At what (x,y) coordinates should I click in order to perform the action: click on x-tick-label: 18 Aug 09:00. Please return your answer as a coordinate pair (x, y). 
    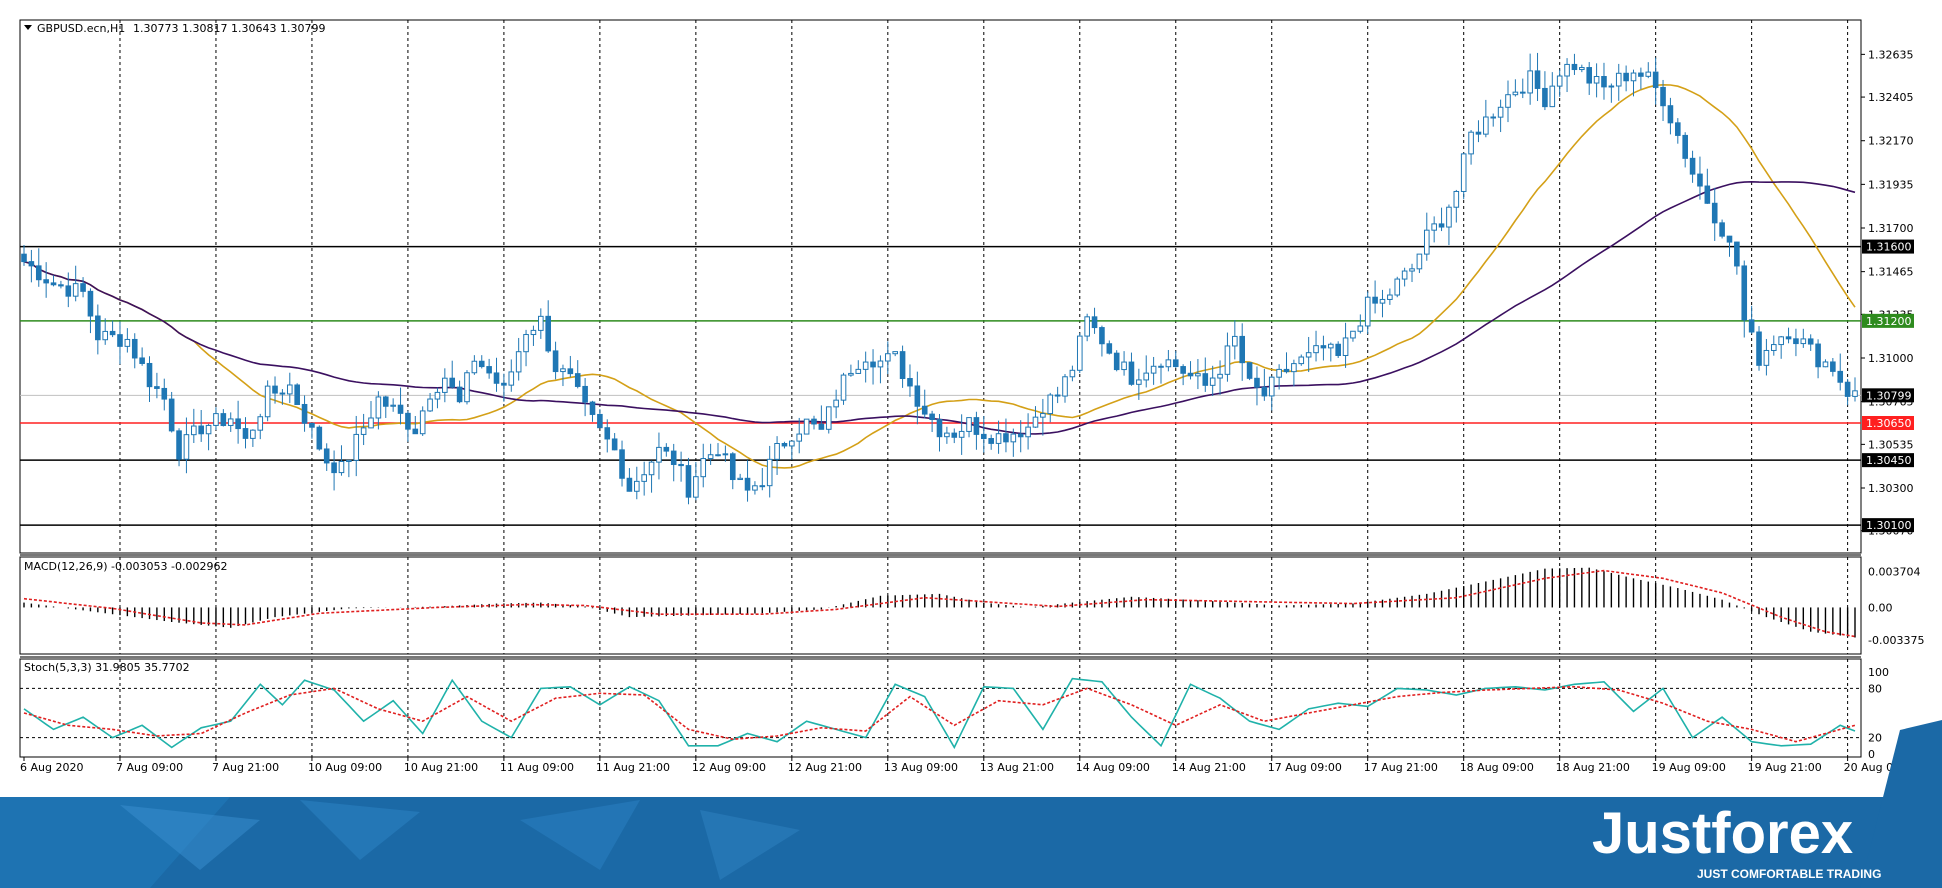
    Looking at the image, I should click on (1497, 767).